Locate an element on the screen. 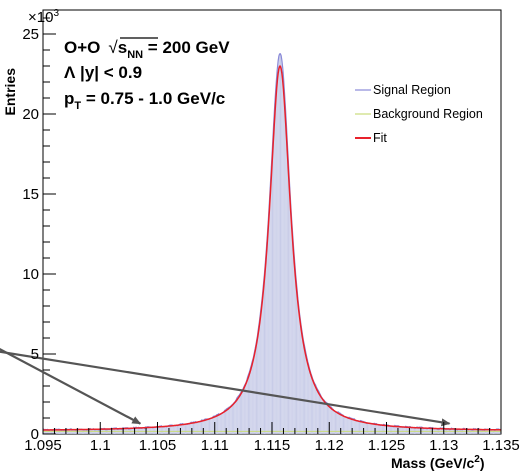 The image size is (523, 471). legend-label: Signal Region is located at coordinates (412, 90).